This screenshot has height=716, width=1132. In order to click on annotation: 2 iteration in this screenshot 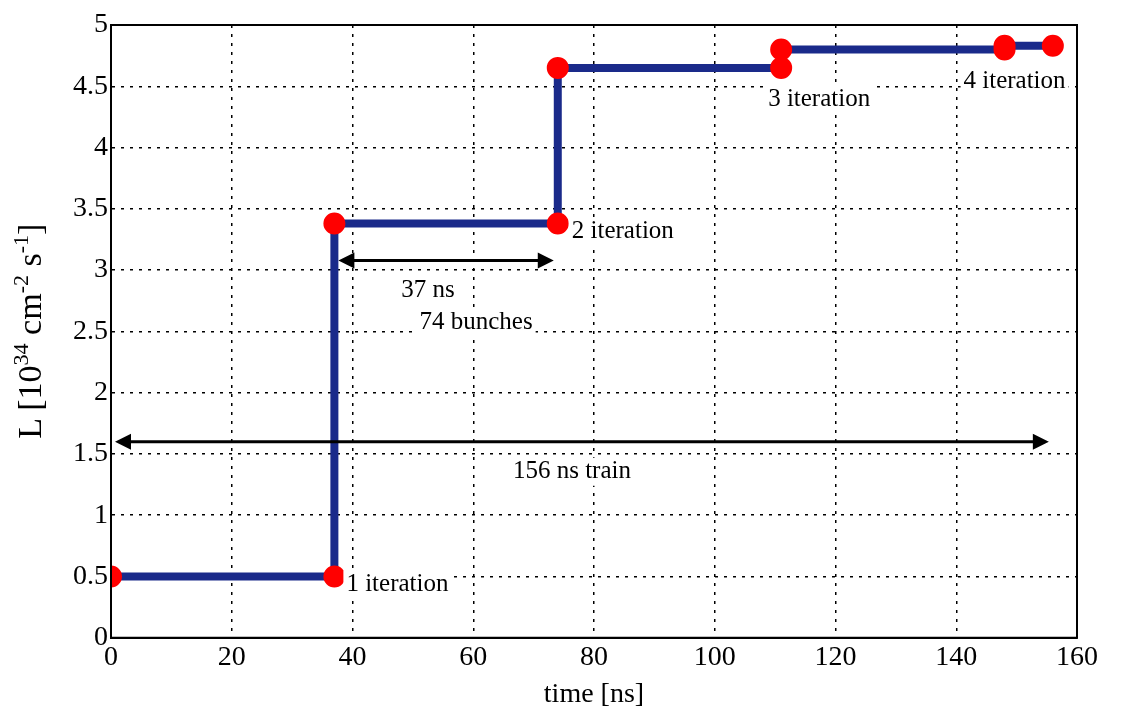, I will do `click(623, 230)`.